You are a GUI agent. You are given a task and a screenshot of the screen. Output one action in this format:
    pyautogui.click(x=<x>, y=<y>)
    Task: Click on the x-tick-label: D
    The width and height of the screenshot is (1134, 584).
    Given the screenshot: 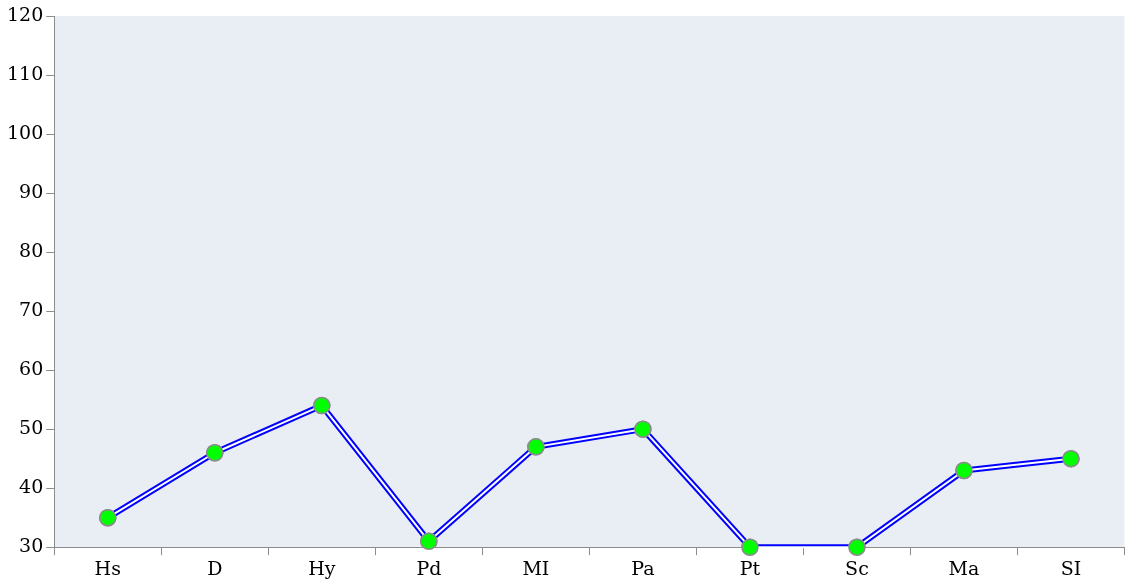 What is the action you would take?
    pyautogui.click(x=215, y=567)
    